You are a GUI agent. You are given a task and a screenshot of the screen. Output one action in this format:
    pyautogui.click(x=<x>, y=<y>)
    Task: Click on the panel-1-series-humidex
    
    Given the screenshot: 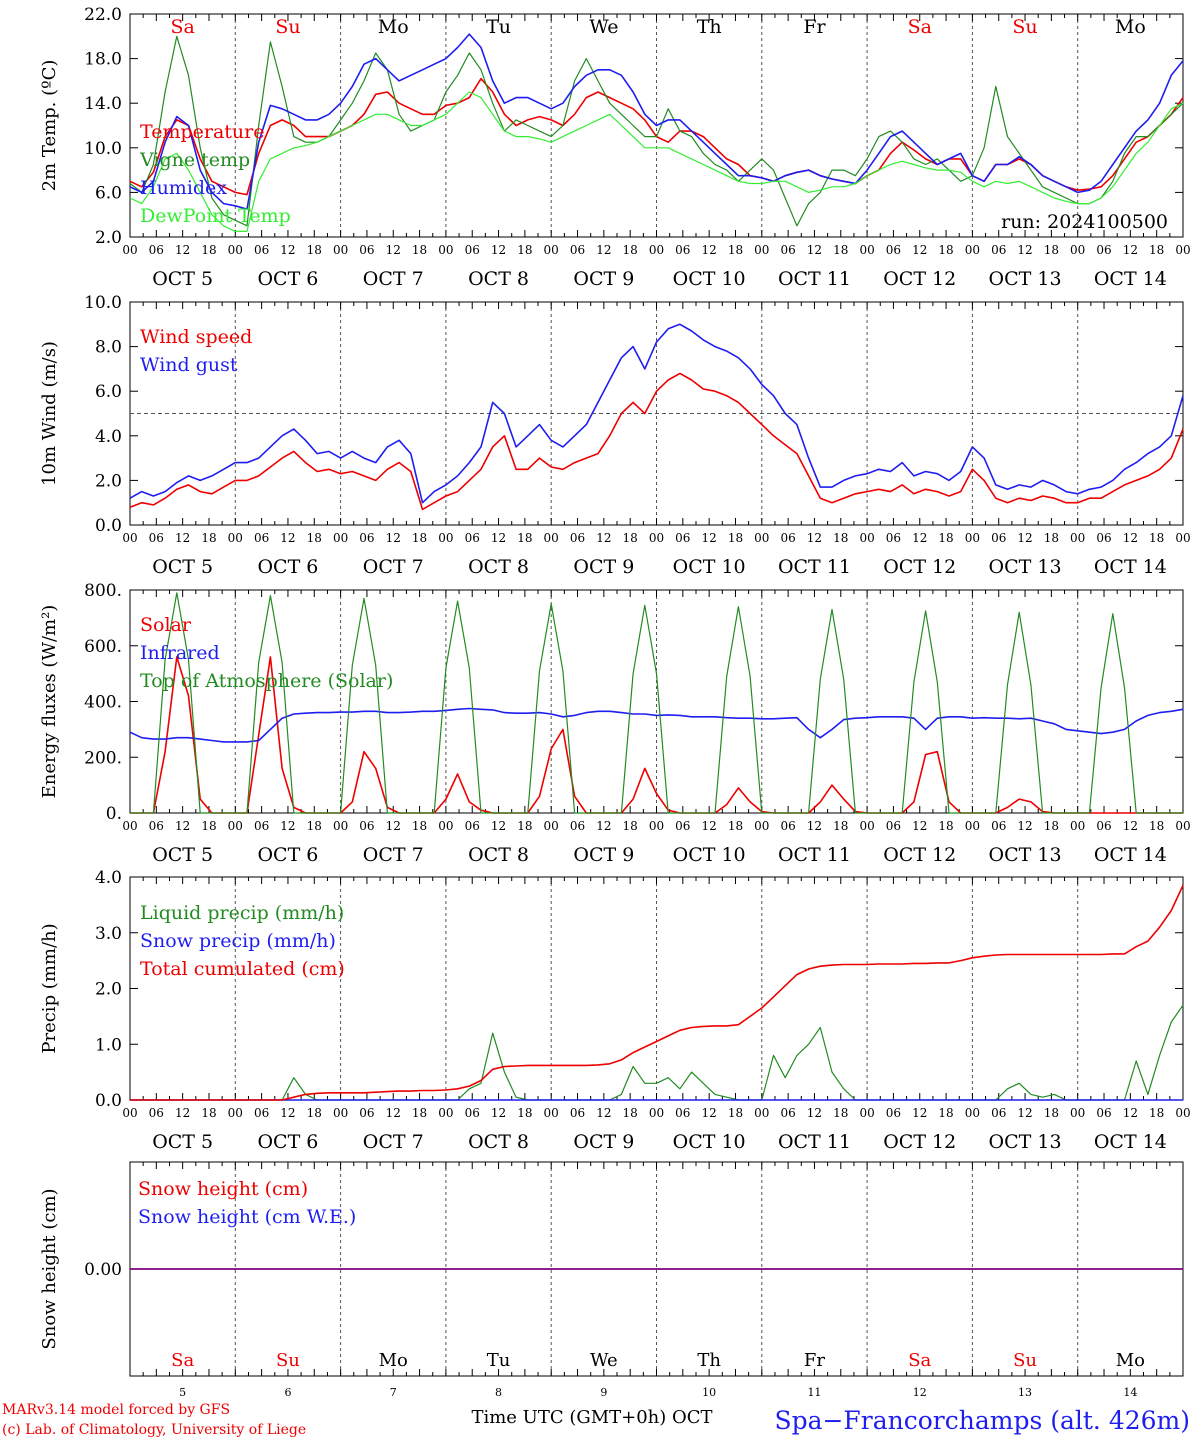 What is the action you would take?
    pyautogui.click(x=656, y=121)
    